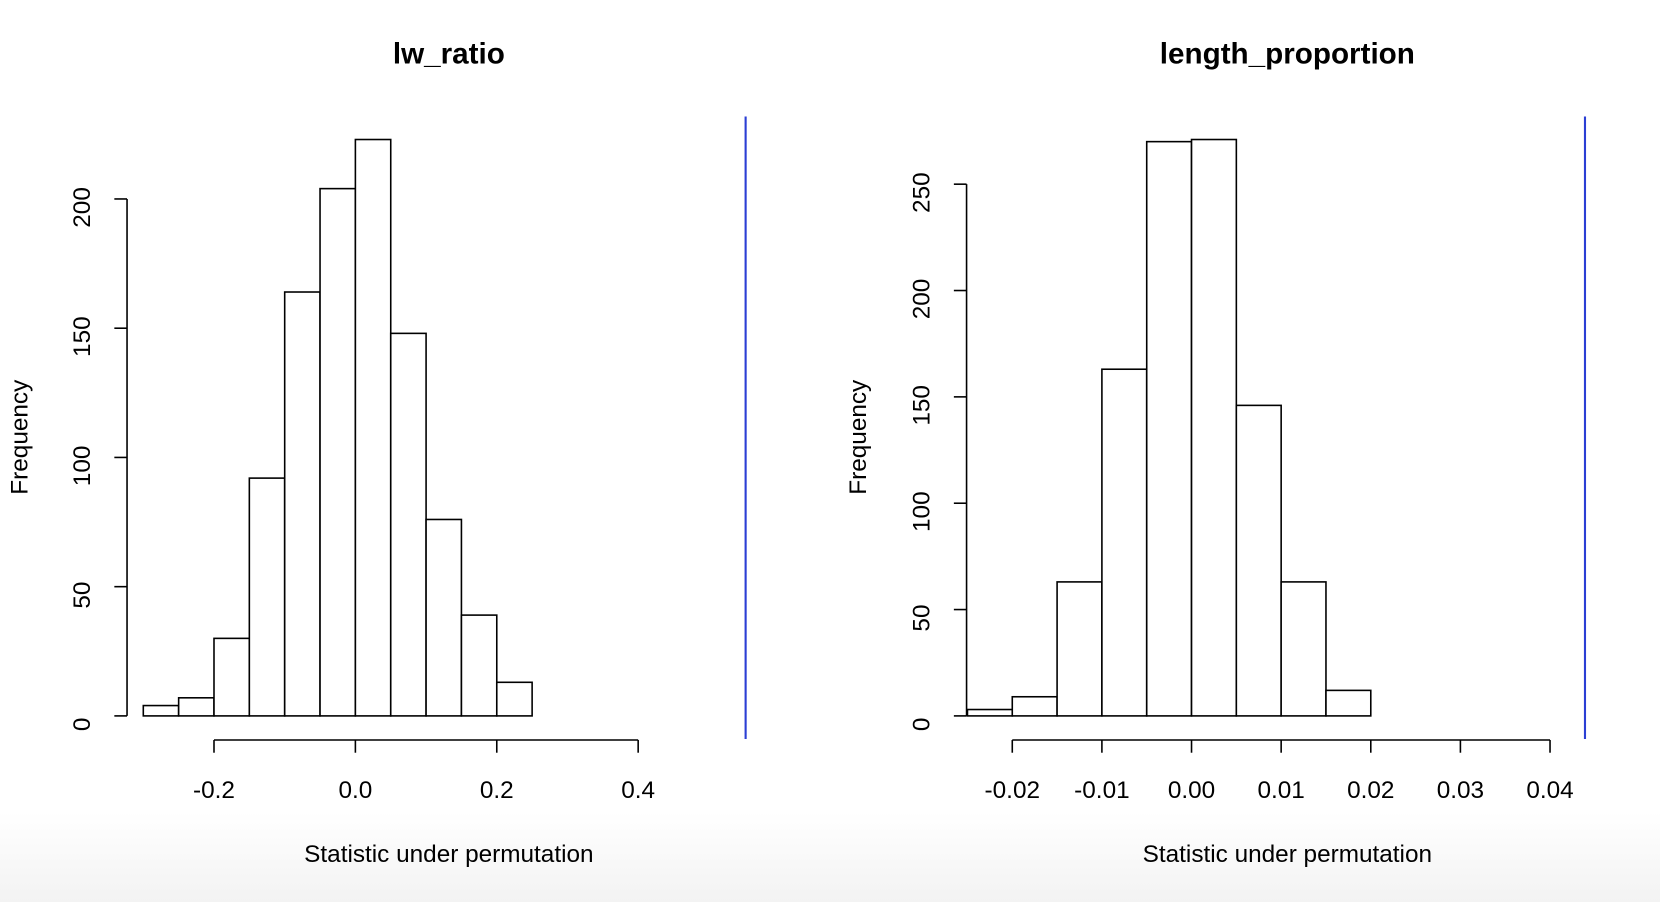  Describe the element at coordinates (497, 790) in the screenshot. I see `x-tick-label: 0.2` at that location.